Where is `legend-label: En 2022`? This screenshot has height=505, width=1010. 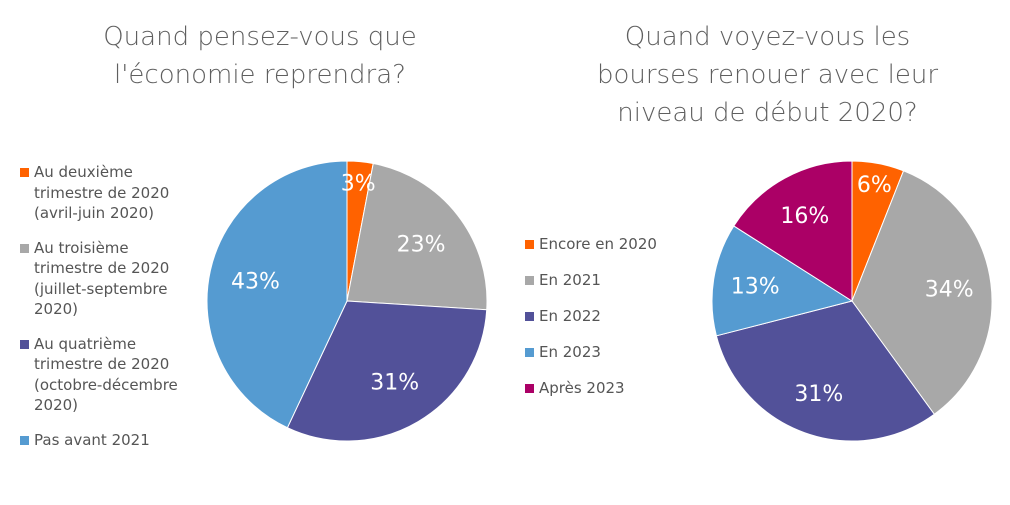 legend-label: En 2022 is located at coordinates (620, 316).